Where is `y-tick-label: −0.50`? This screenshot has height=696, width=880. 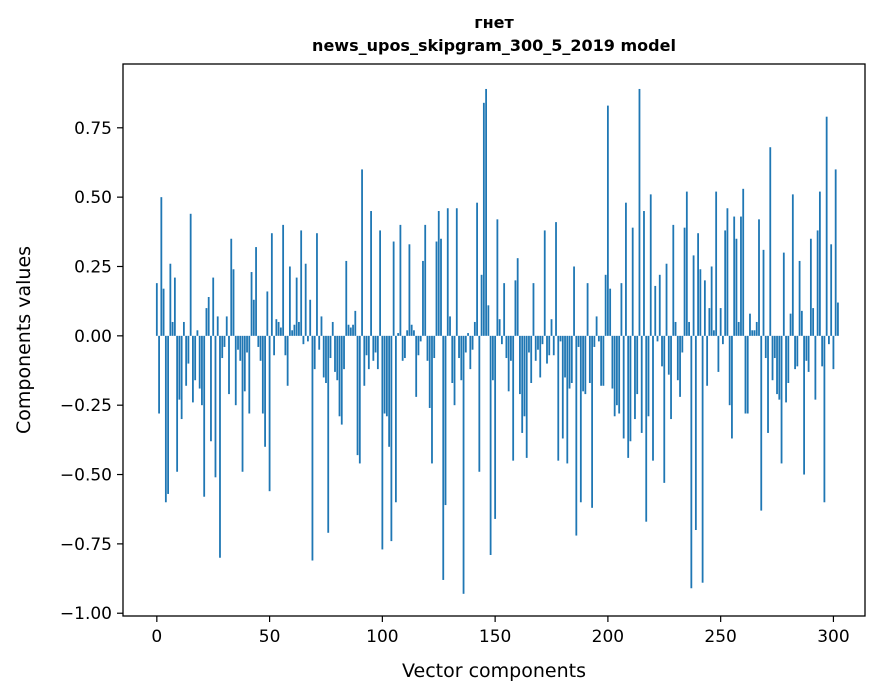 y-tick-label: −0.50 is located at coordinates (86, 476).